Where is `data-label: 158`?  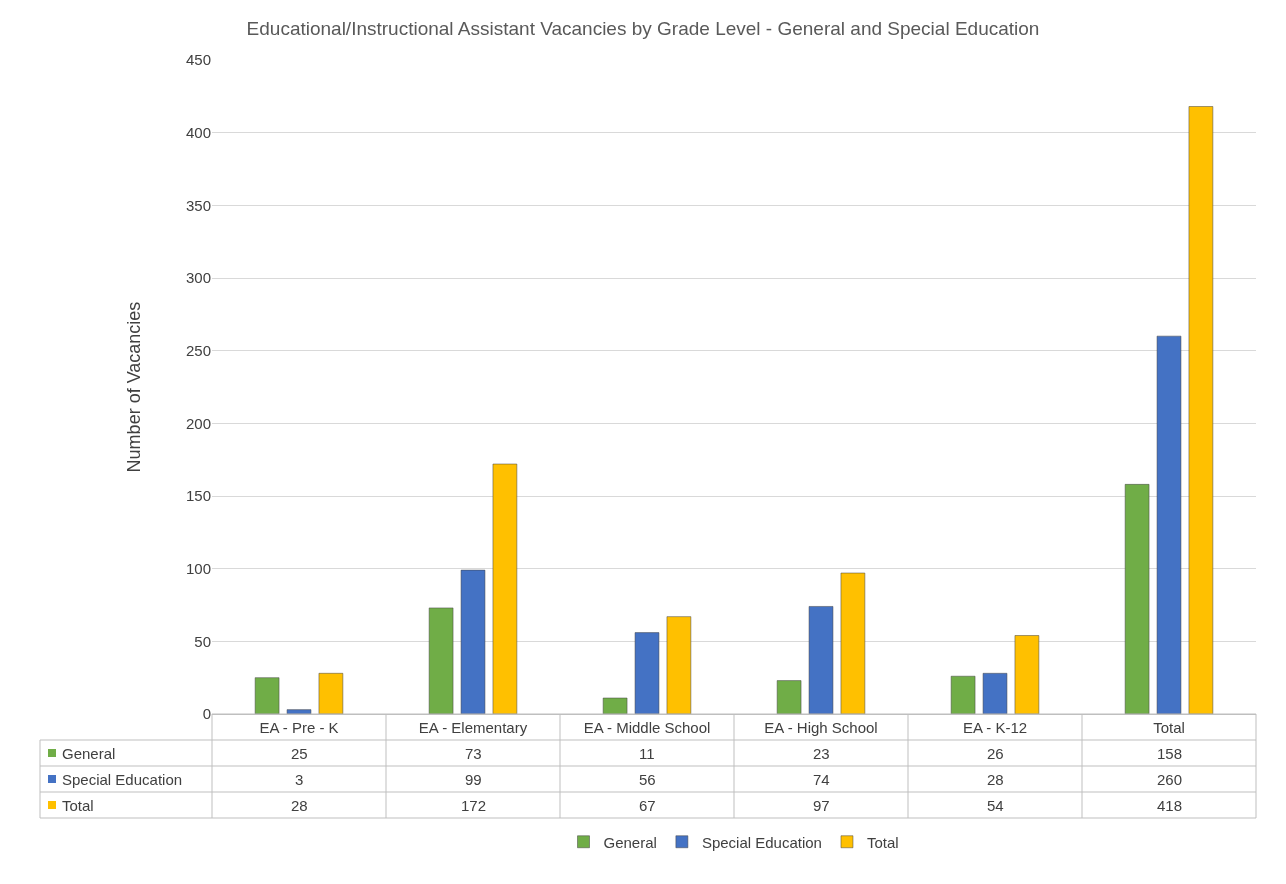
data-label: 158 is located at coordinates (1170, 753).